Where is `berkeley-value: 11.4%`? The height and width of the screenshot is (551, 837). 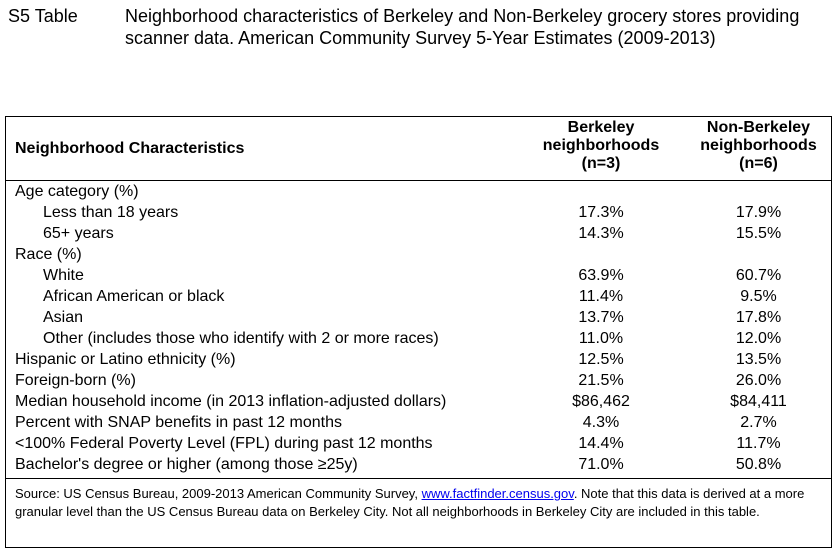
berkeley-value: 11.4% is located at coordinates (601, 296).